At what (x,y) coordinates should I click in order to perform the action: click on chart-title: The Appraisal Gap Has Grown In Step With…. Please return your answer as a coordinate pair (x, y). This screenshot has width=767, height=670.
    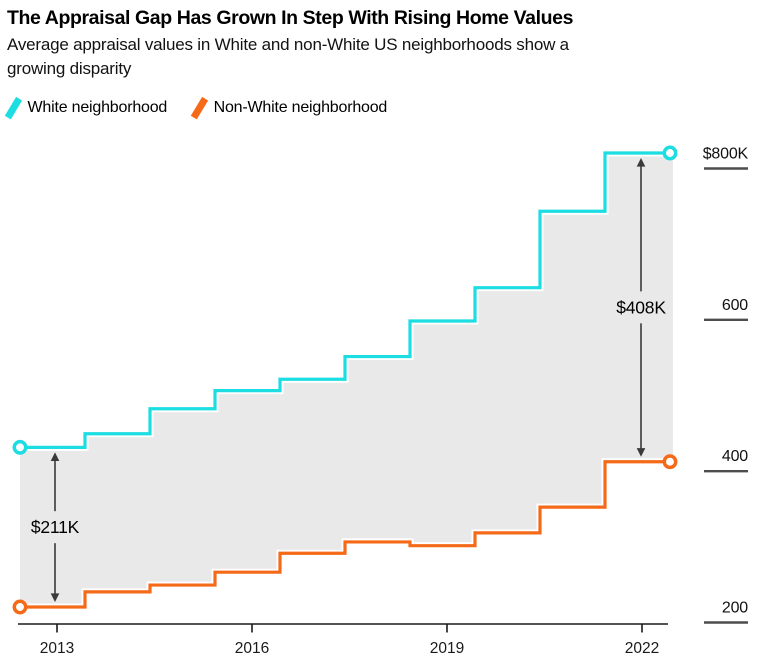
    Looking at the image, I should click on (290, 18).